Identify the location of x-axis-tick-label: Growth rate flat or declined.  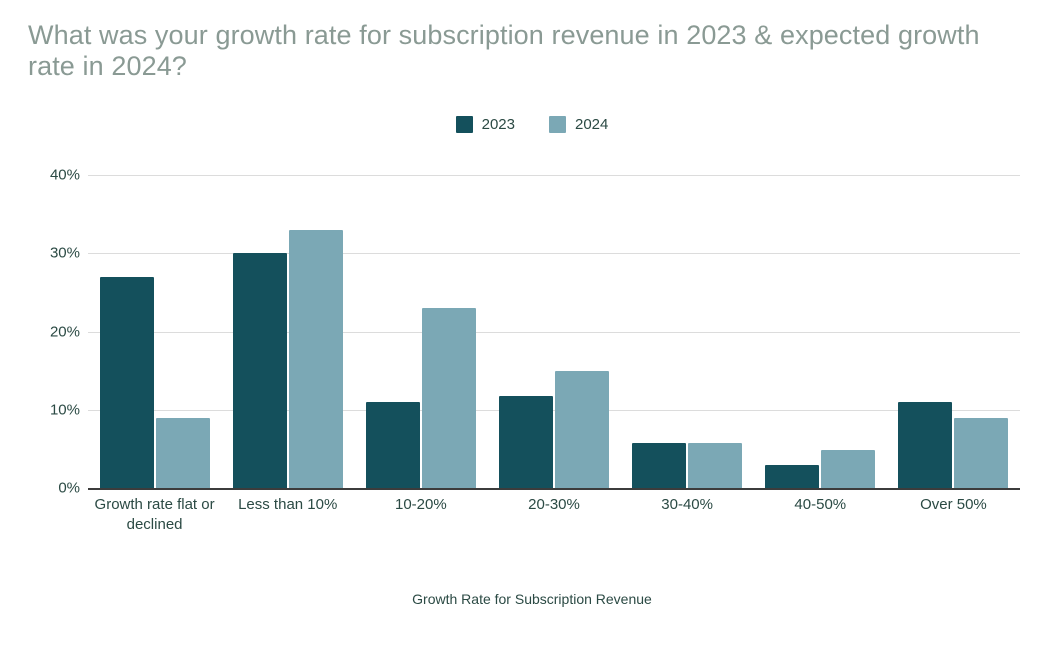
(154, 514).